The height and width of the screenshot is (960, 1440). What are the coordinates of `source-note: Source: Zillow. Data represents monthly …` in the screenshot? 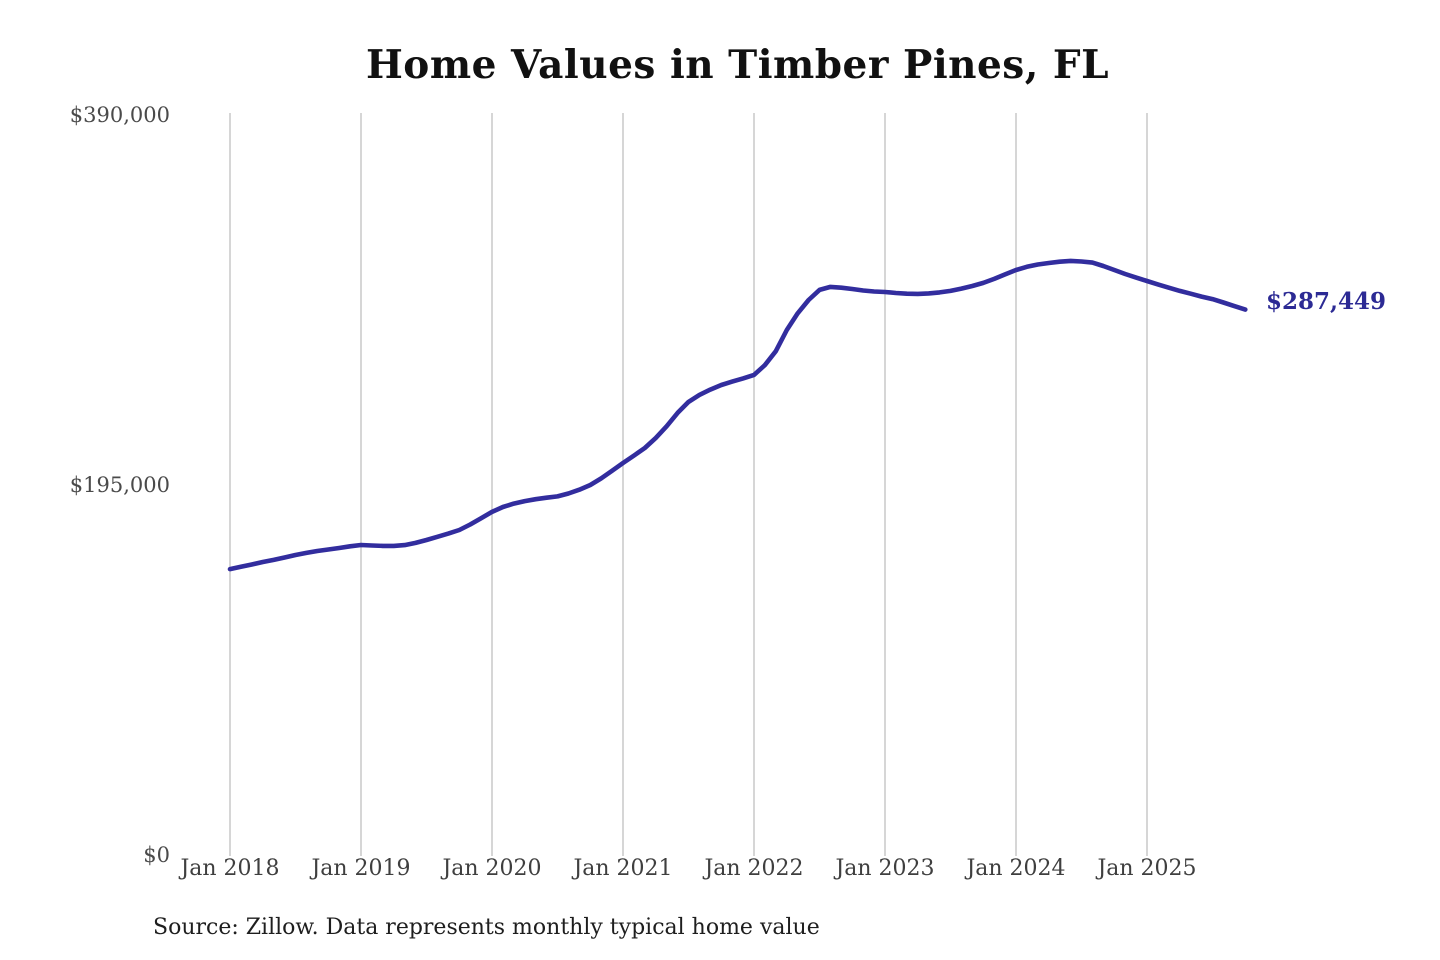 It's located at (486, 927).